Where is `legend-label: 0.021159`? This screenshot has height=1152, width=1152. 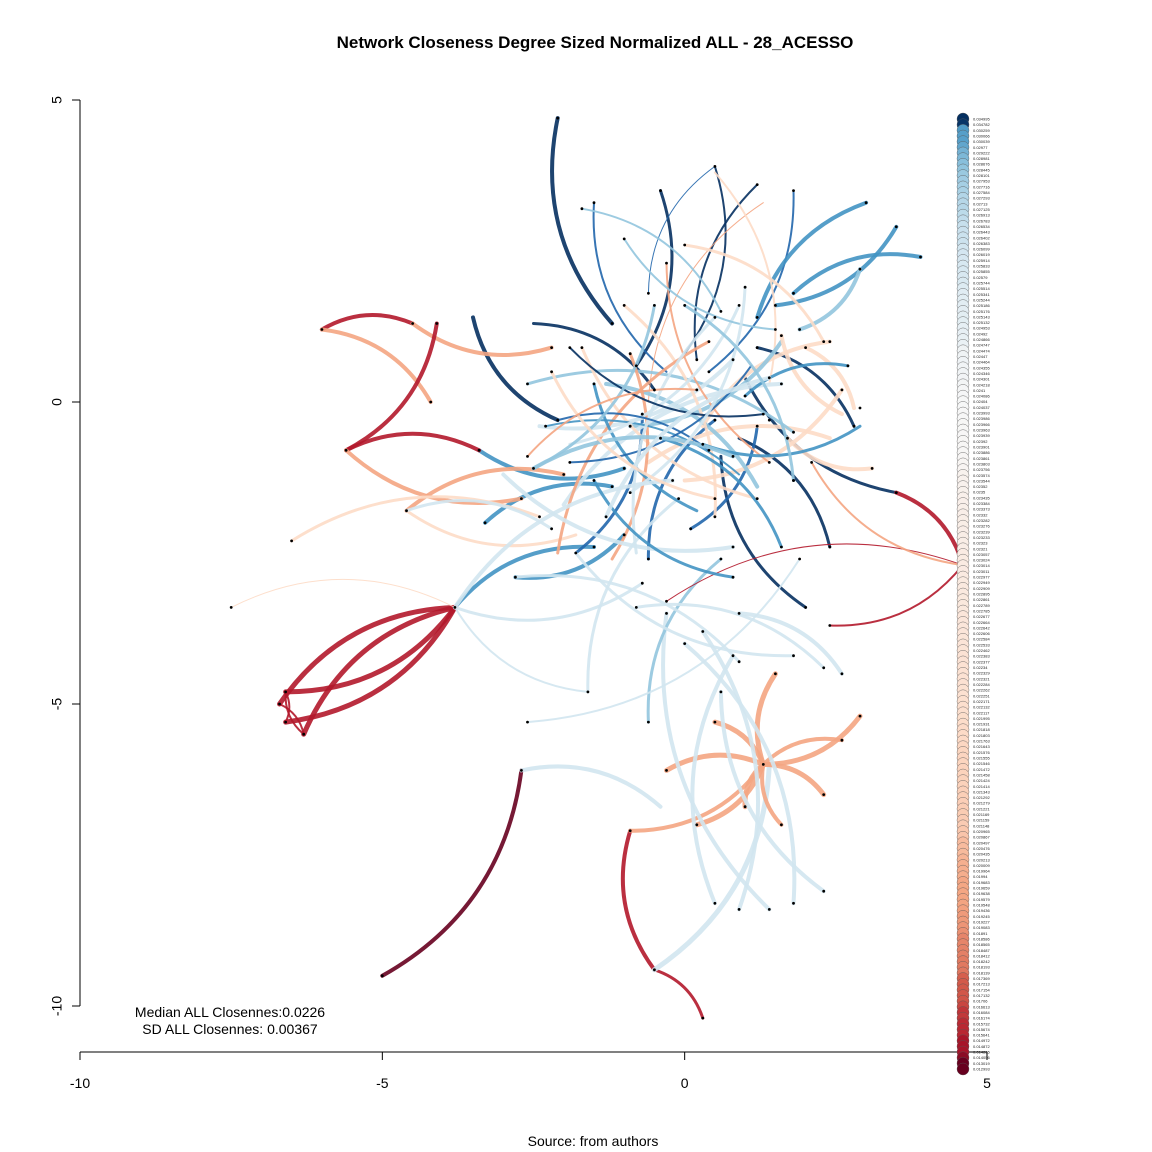 legend-label: 0.021159 is located at coordinates (981, 820).